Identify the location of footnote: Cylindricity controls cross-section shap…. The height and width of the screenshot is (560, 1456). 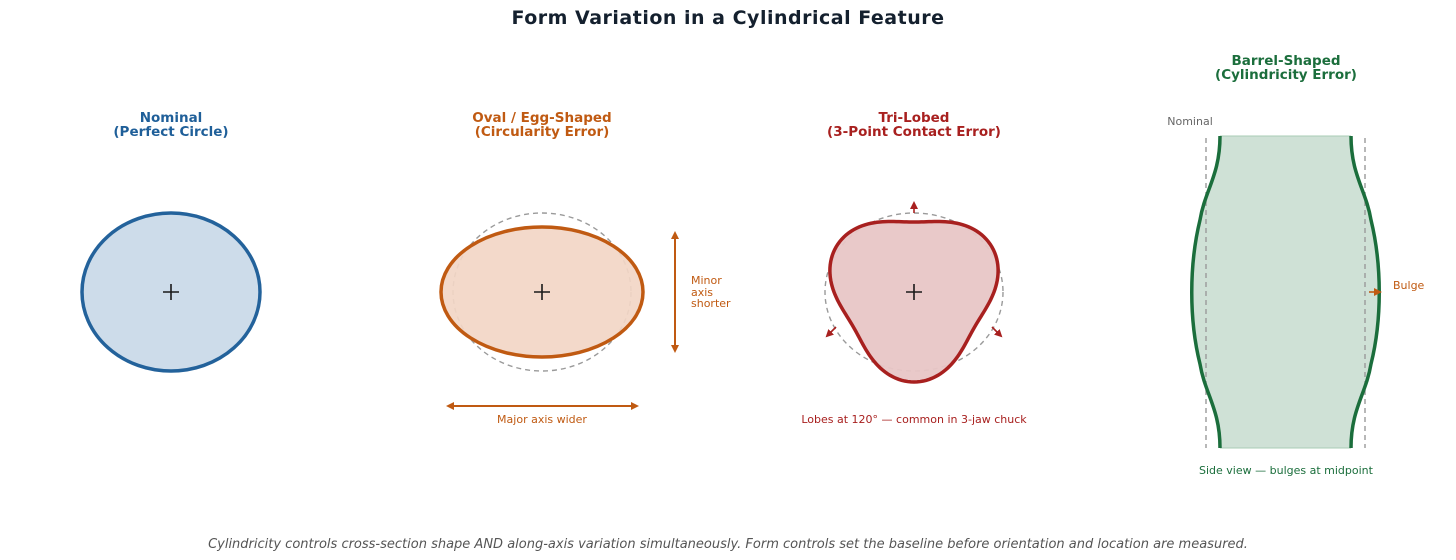
(728, 544).